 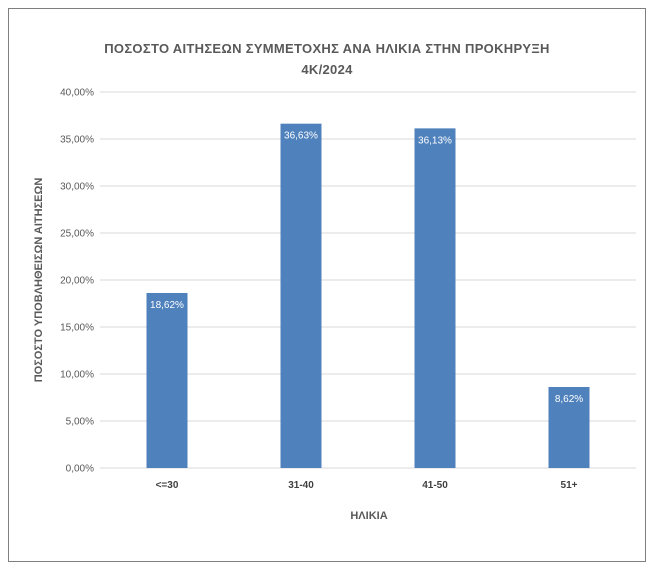 What do you see at coordinates (167, 305) in the screenshot?
I see `bar-data-label: 18,62%` at bounding box center [167, 305].